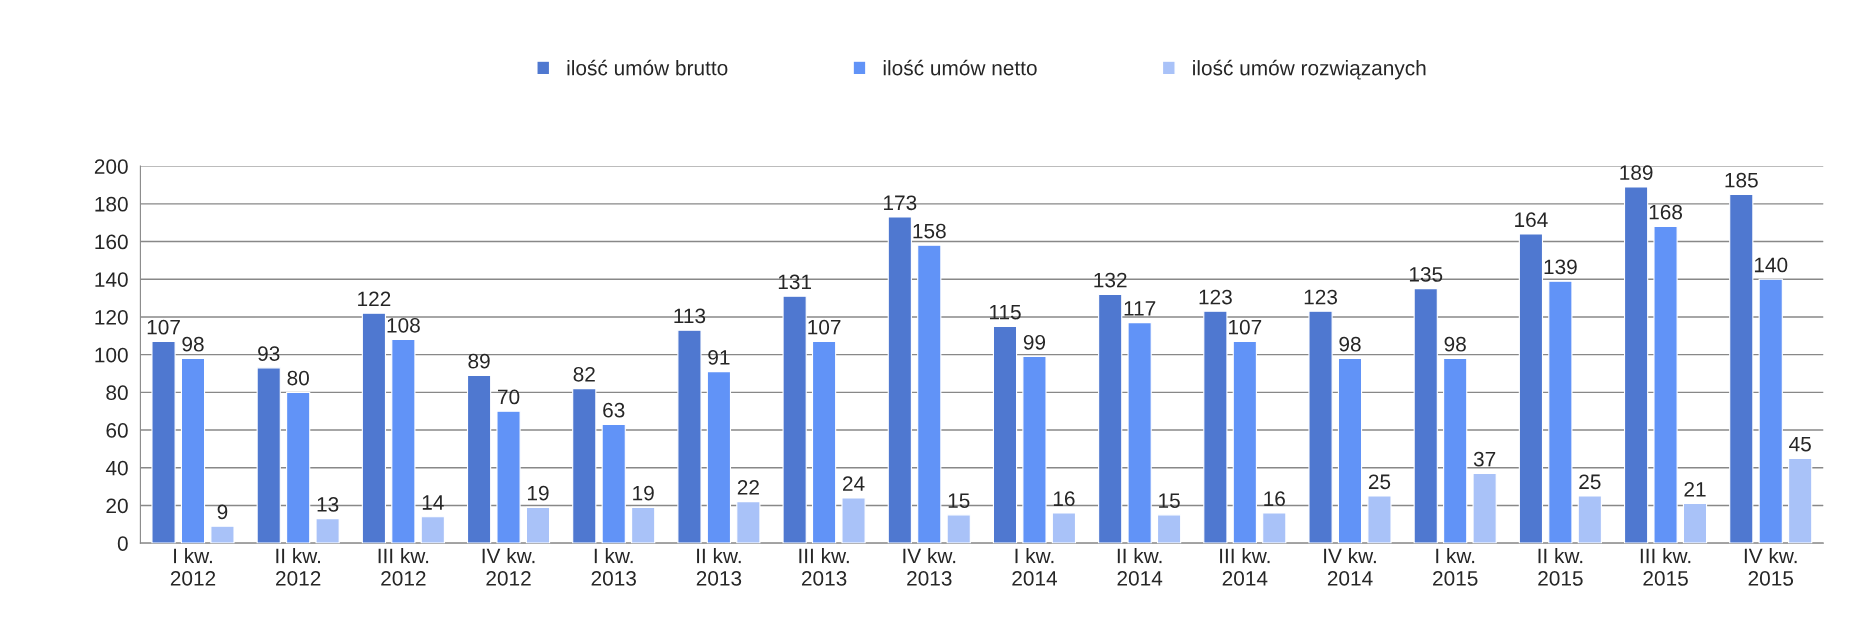  Describe the element at coordinates (929, 567) in the screenshot. I see `x-tick-label: IV kw. 2013` at that location.